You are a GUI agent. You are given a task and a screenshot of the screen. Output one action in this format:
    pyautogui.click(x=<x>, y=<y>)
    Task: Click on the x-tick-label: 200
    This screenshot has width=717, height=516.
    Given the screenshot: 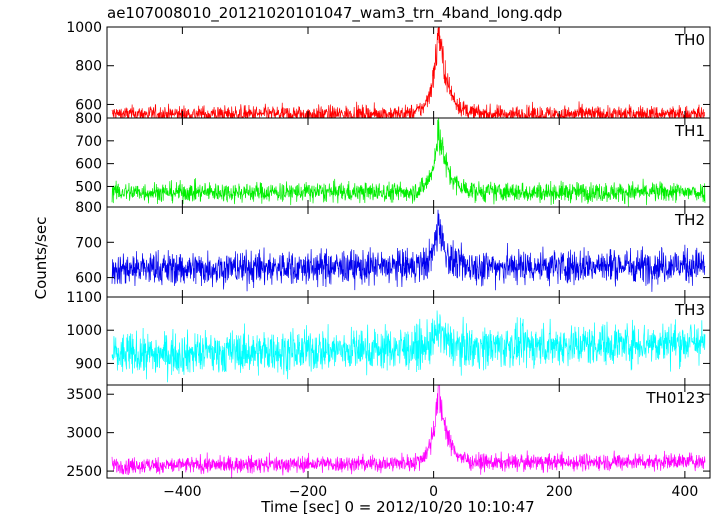 What is the action you would take?
    pyautogui.click(x=559, y=492)
    